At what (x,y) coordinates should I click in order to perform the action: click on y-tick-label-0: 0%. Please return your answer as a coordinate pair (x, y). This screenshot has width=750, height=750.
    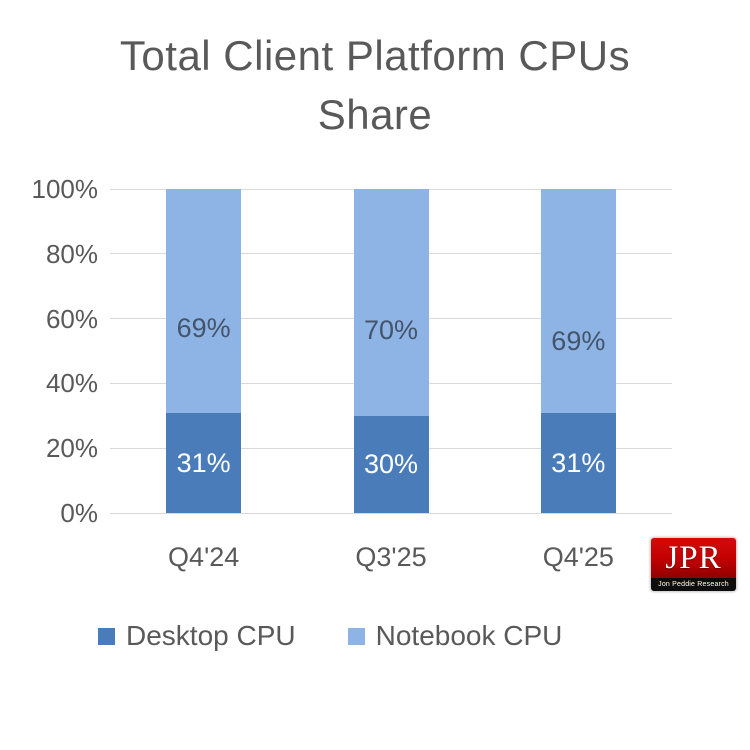
    Looking at the image, I should click on (79, 513).